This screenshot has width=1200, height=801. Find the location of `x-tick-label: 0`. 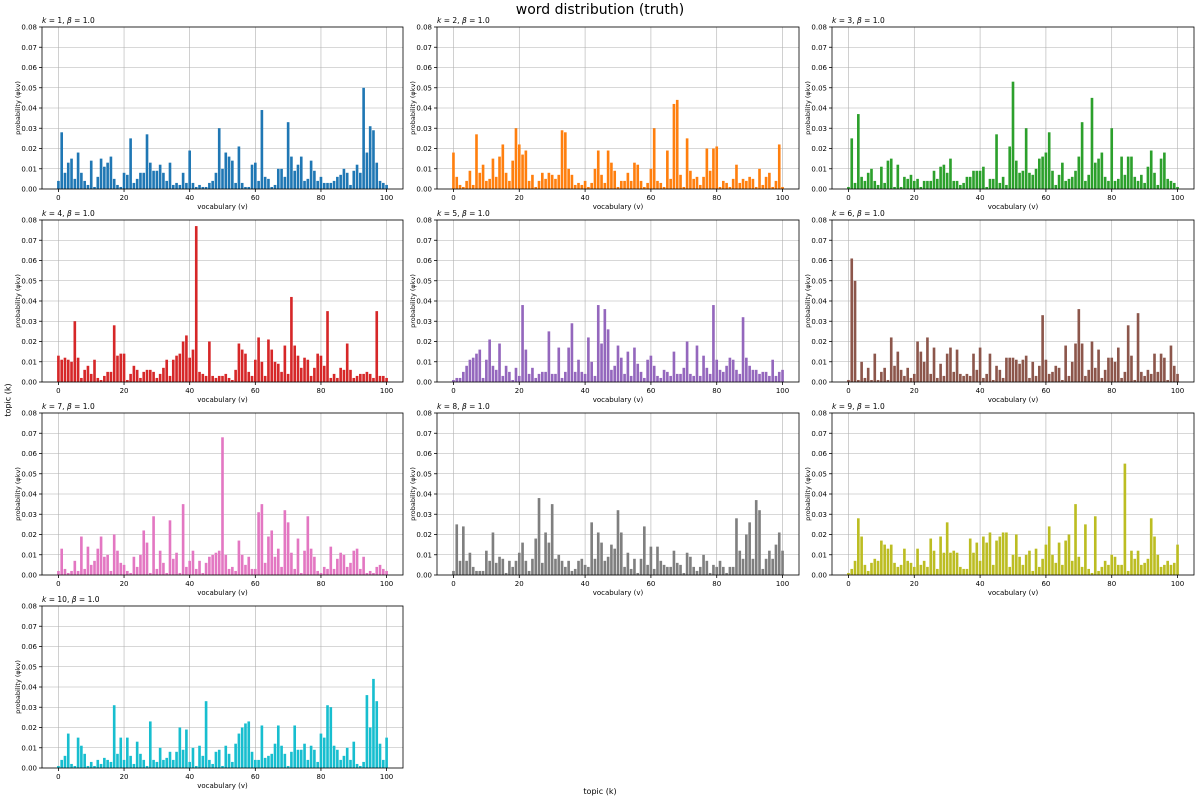

x-tick-label: 0 is located at coordinates (848, 198).